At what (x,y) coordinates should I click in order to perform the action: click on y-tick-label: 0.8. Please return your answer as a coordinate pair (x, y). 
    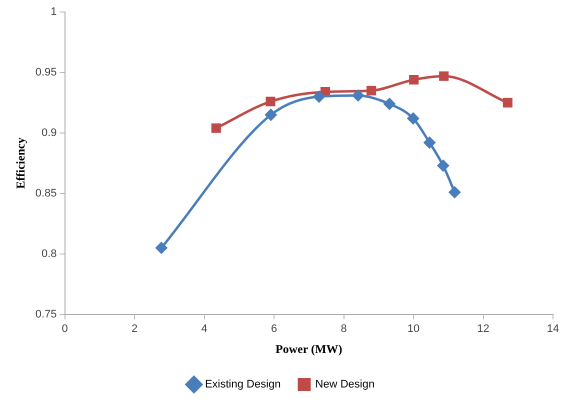
    Looking at the image, I should click on (49, 254).